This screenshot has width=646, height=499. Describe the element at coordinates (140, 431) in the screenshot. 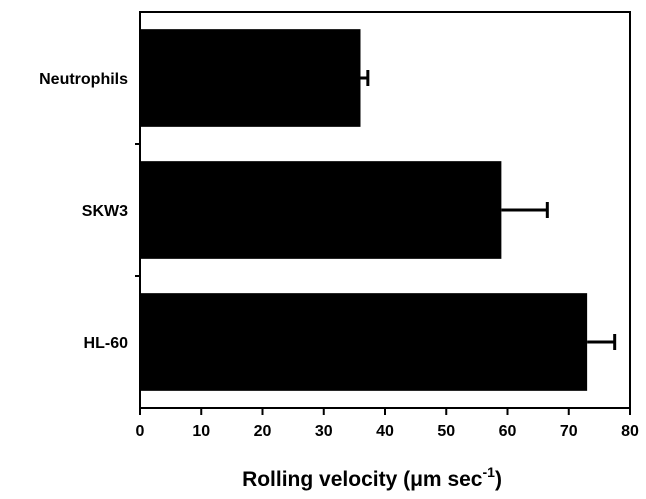

I see `x-tick-label-0: 0` at that location.